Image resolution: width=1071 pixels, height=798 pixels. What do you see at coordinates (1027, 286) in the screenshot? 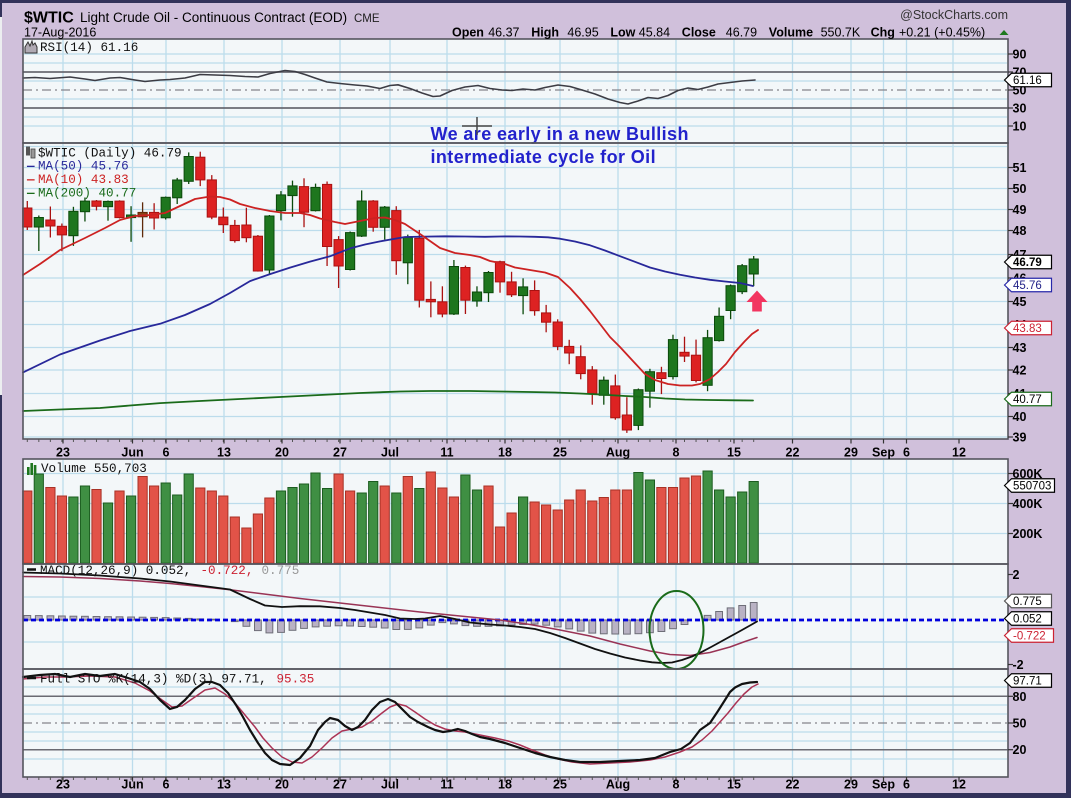
I see `svg-text: 45.76` at bounding box center [1027, 286].